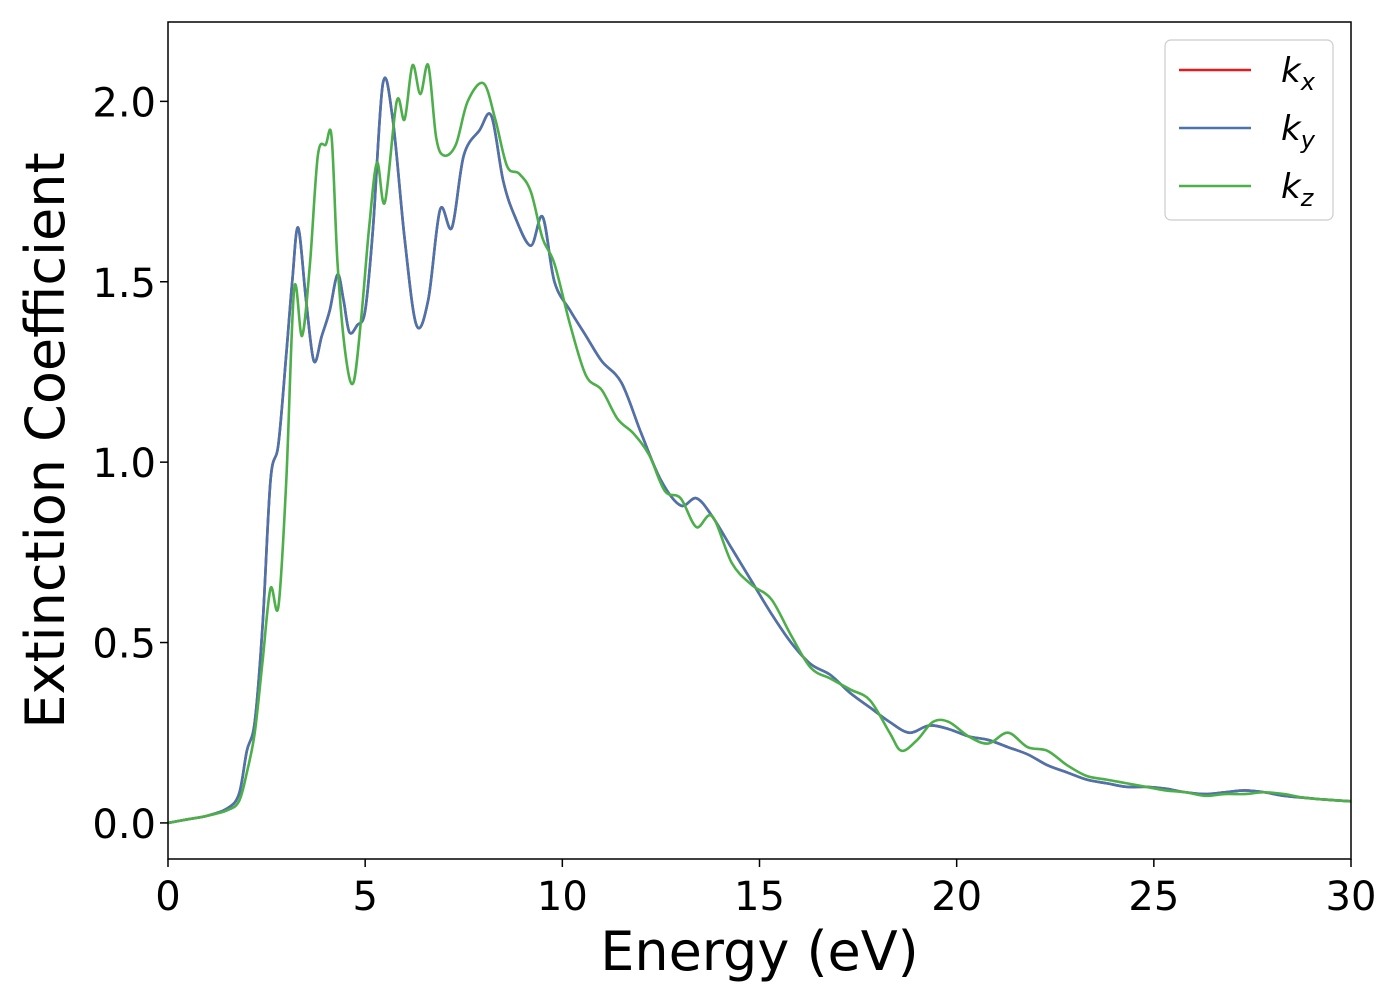 The width and height of the screenshot is (1400, 1000). Describe the element at coordinates (124, 103) in the screenshot. I see `y-tick-label: 2.0` at that location.